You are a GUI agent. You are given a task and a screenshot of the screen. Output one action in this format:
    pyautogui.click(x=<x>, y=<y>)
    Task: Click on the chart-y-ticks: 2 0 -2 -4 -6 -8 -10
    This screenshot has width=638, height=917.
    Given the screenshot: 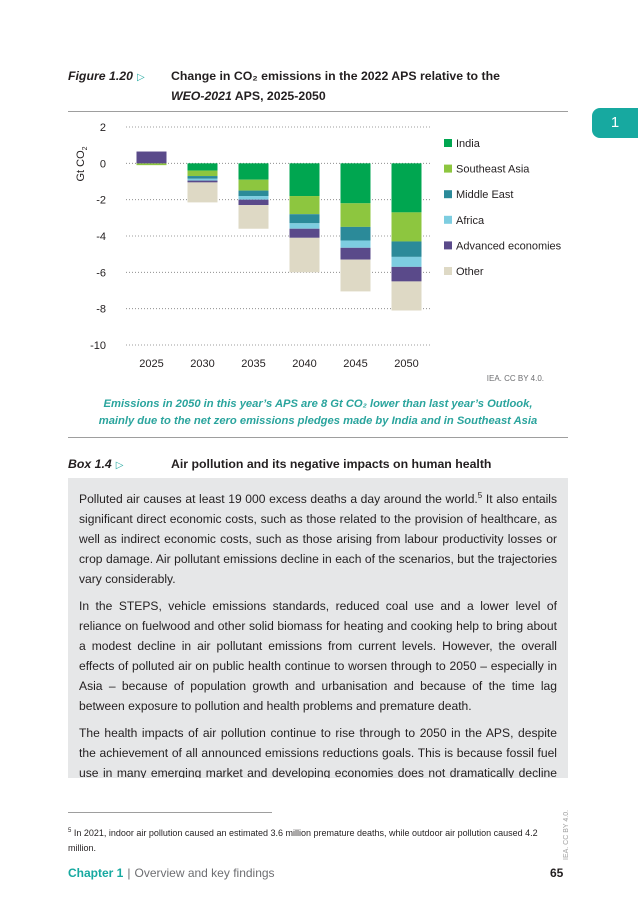 What is the action you would take?
    pyautogui.click(x=98, y=237)
    